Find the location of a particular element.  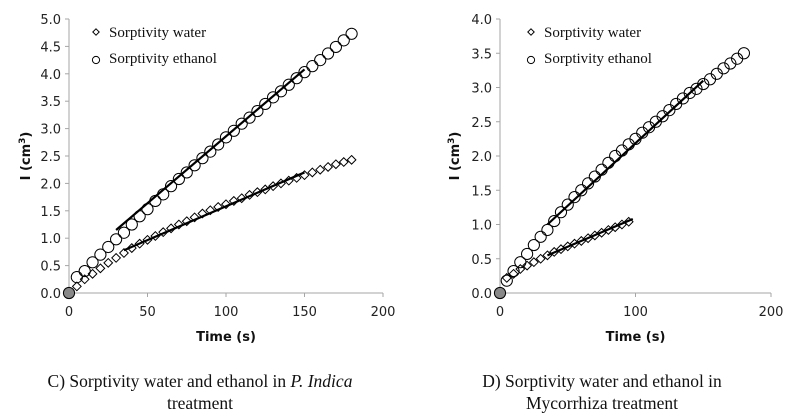

series-water is located at coordinates (210, 226).